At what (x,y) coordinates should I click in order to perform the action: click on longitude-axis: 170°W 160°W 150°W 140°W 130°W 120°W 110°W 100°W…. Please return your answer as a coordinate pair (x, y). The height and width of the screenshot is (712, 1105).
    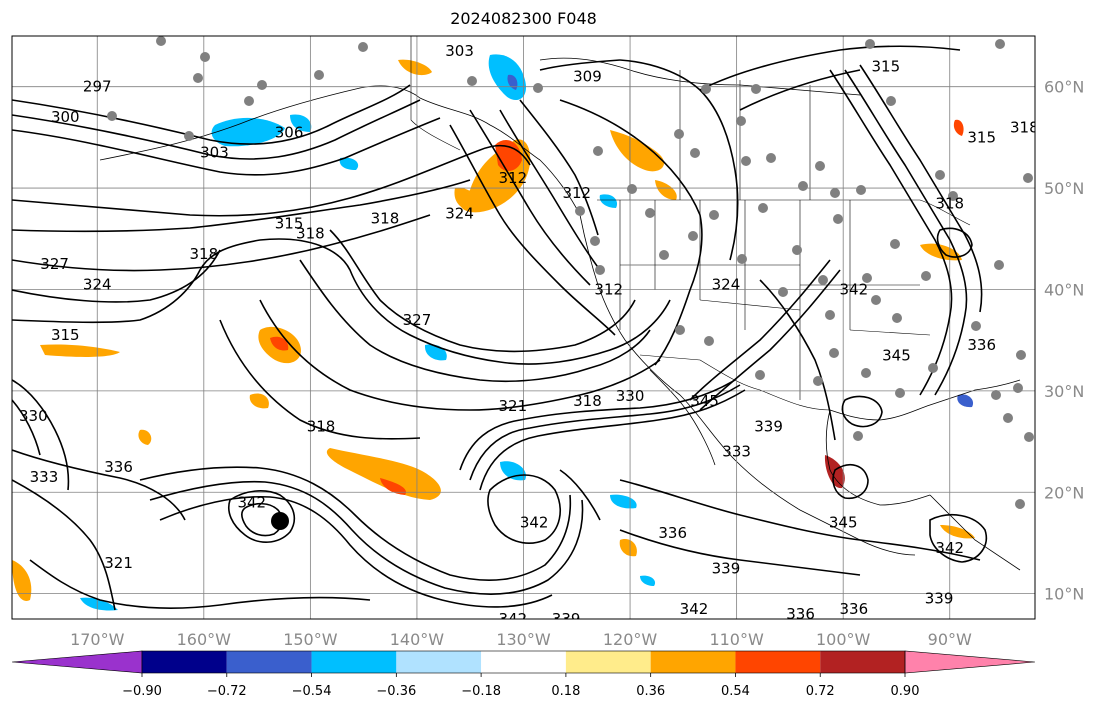
    Looking at the image, I should click on (521, 639).